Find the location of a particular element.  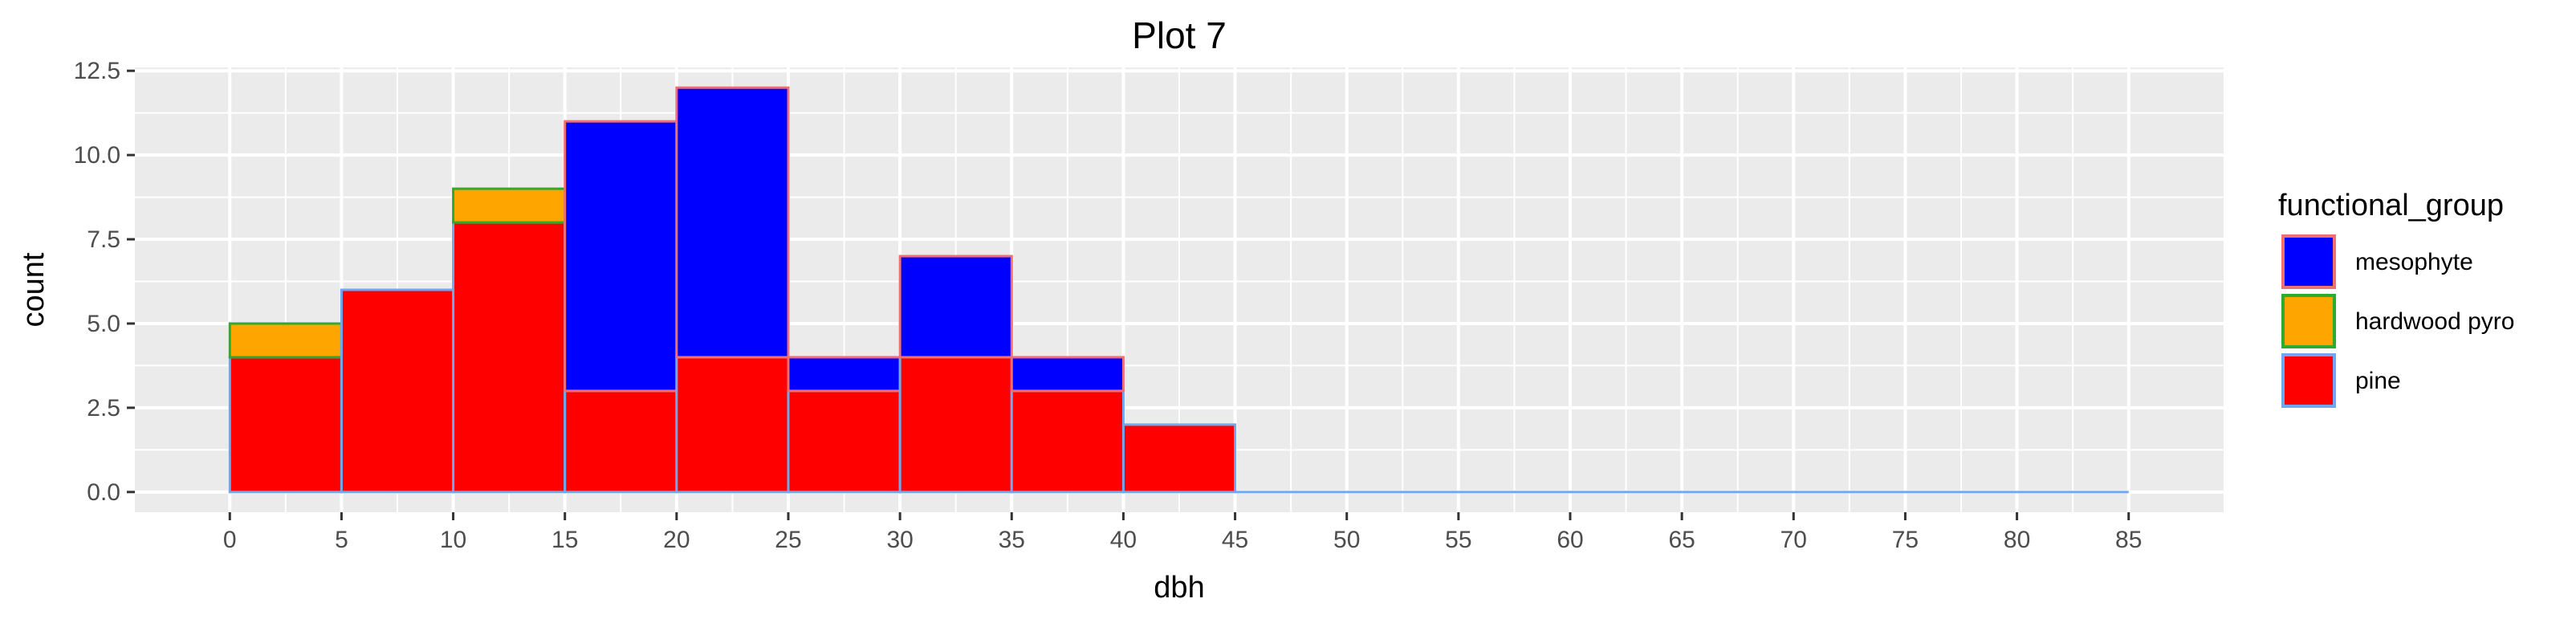

x-tick-label: 45 is located at coordinates (1235, 540).